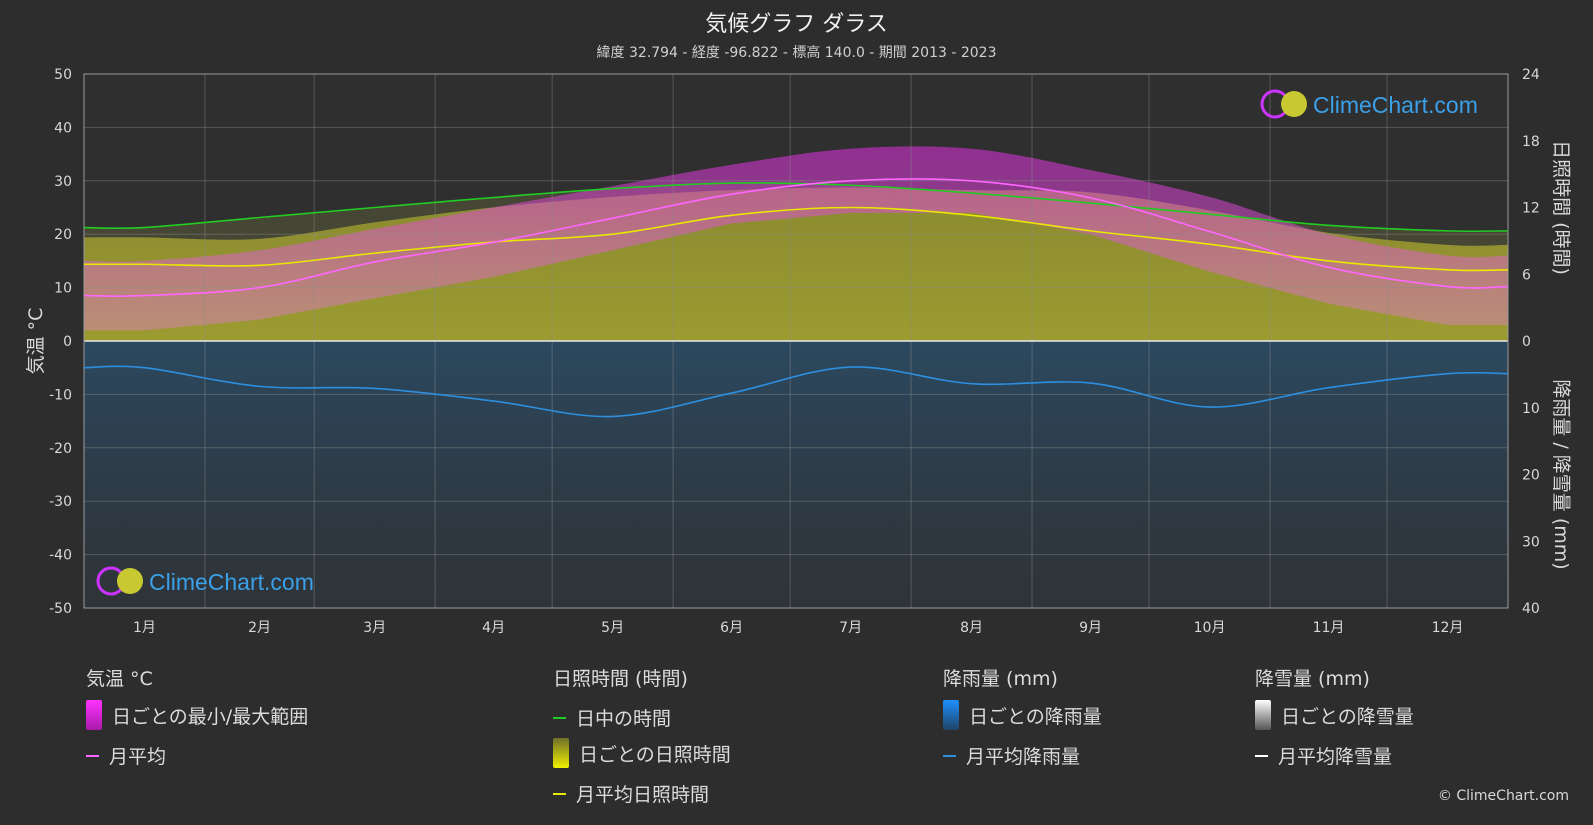 The height and width of the screenshot is (825, 1593). What do you see at coordinates (119, 679) in the screenshot?
I see `legend-temperature-title: 気温 °C` at bounding box center [119, 679].